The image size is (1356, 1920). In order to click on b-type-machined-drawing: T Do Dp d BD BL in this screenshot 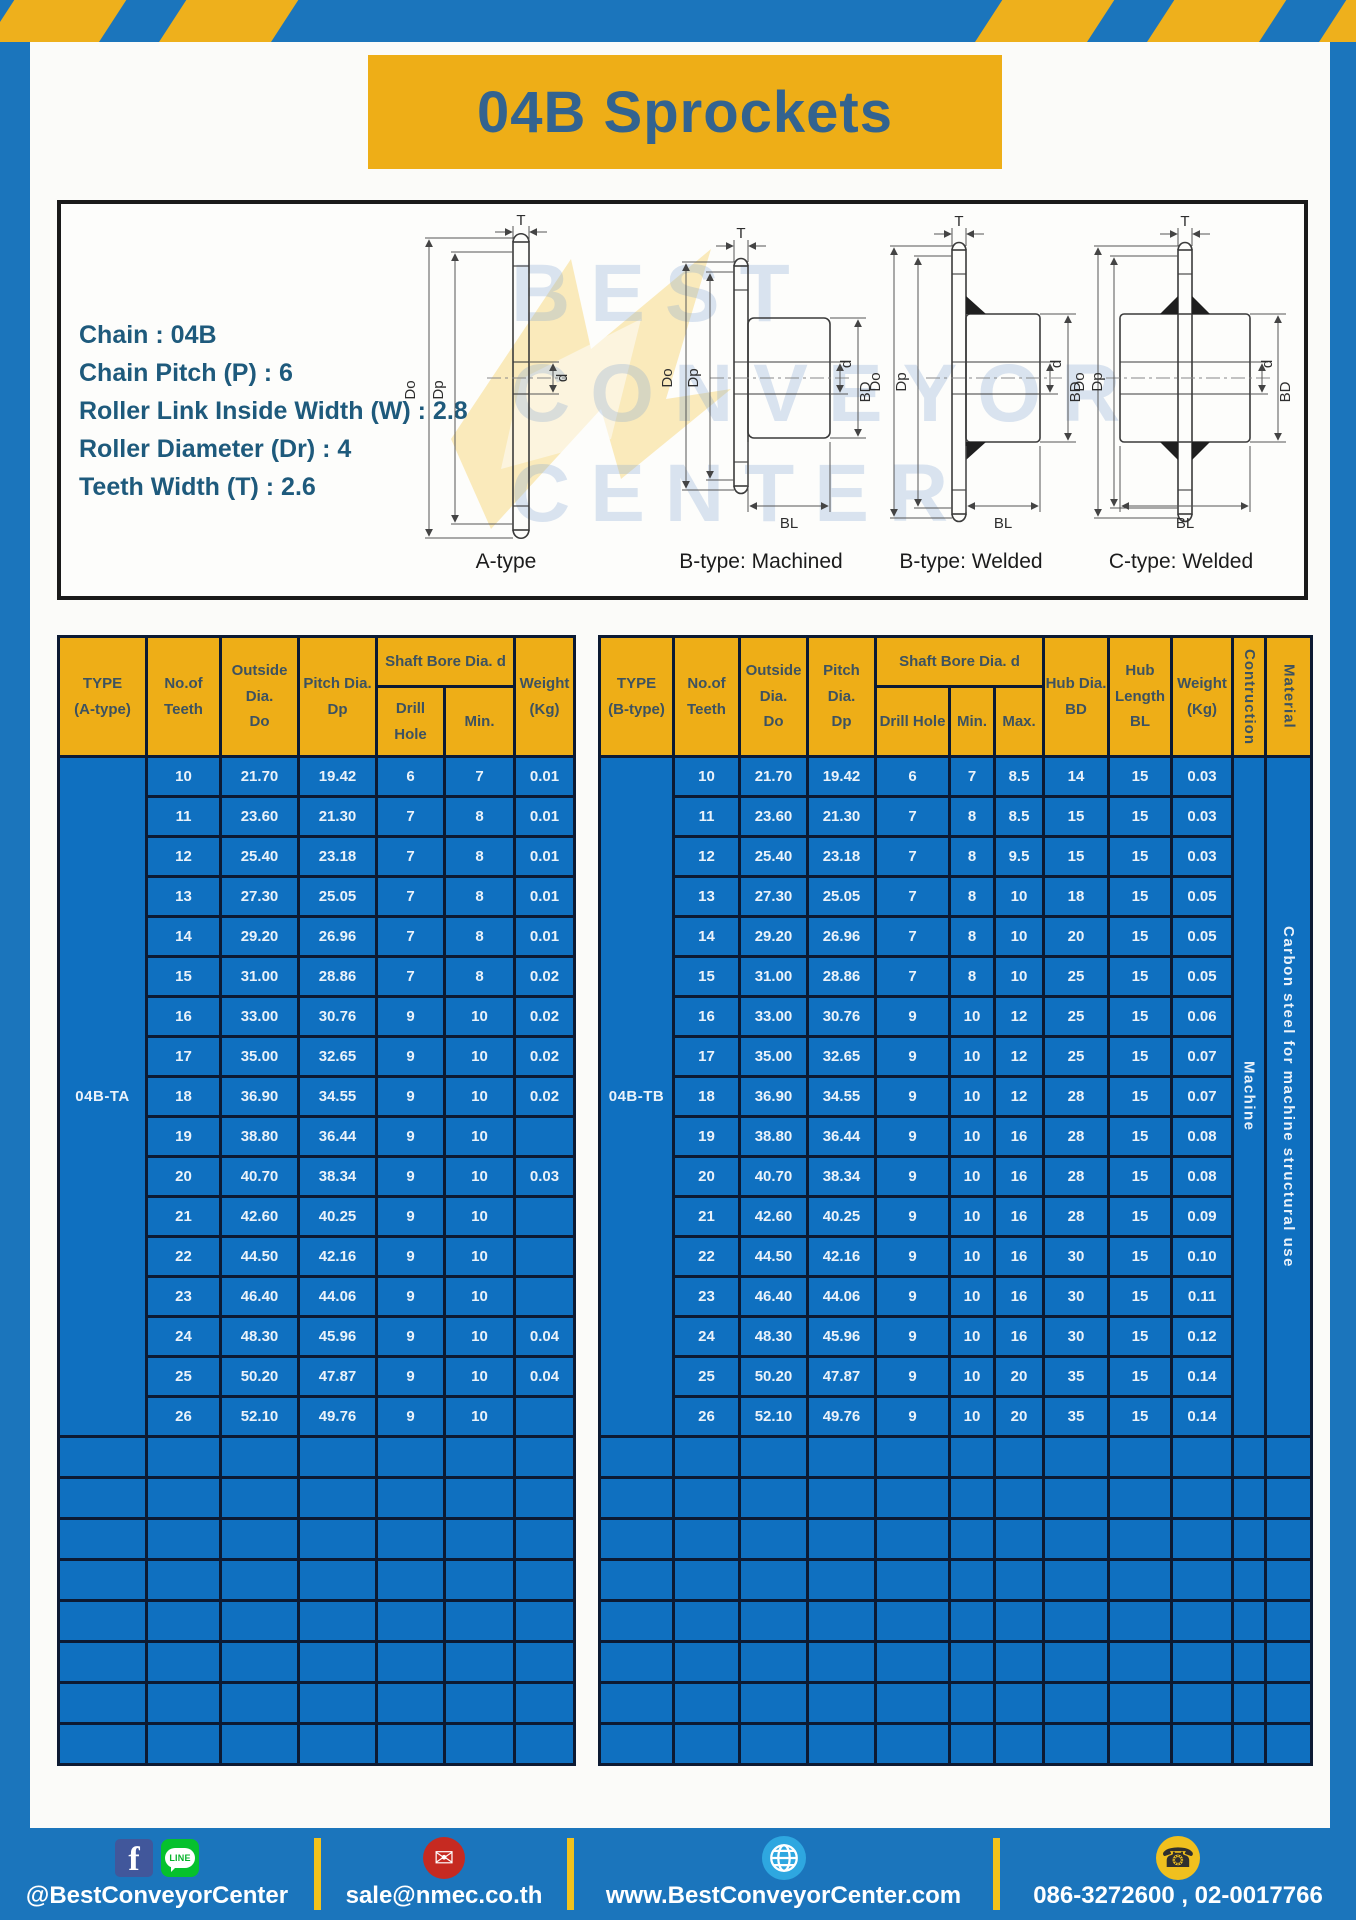, I will do `click(766, 378)`.